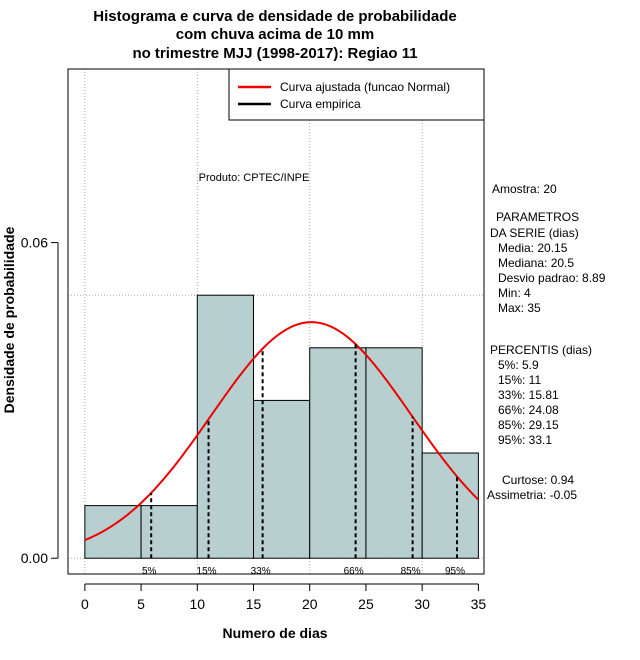  What do you see at coordinates (532, 495) in the screenshot?
I see `stat-assimetria: Assimetria: -0.05` at bounding box center [532, 495].